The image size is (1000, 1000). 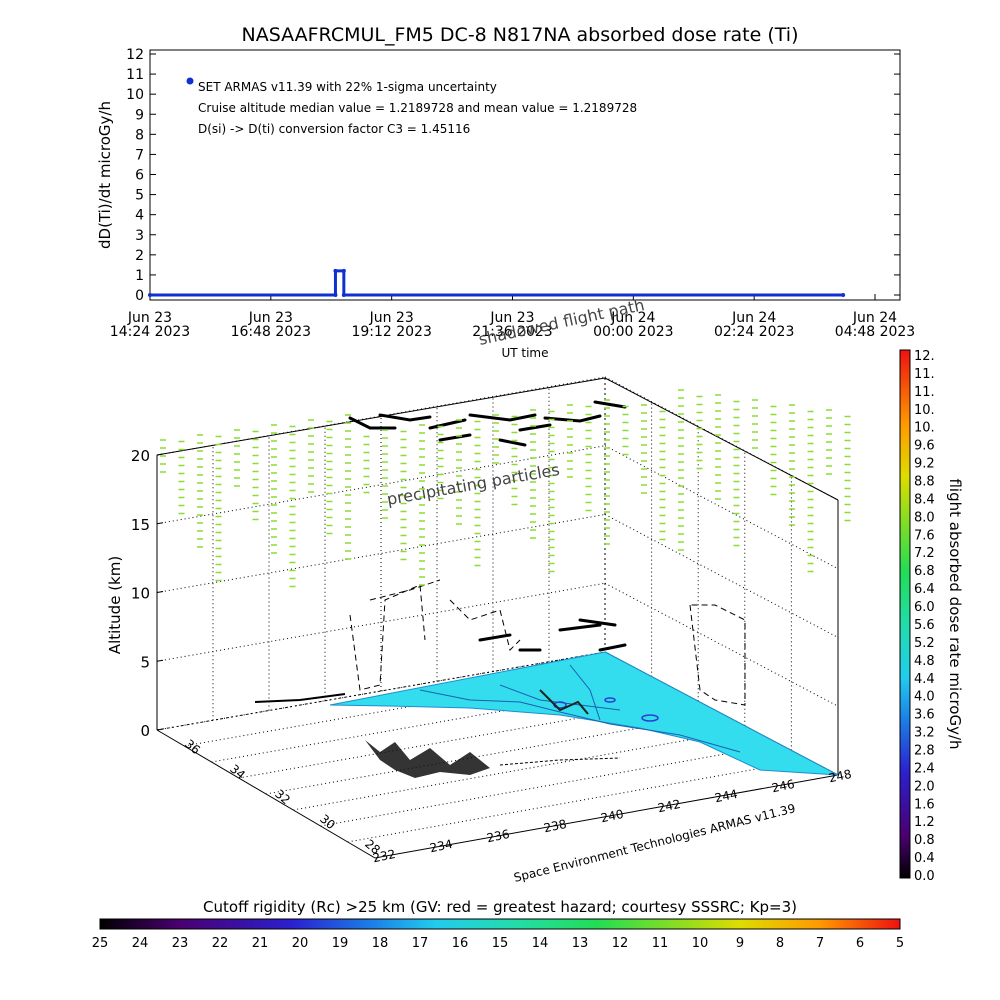 I want to click on dose-colorbar-tick-label: 4.0, so click(x=924, y=697).